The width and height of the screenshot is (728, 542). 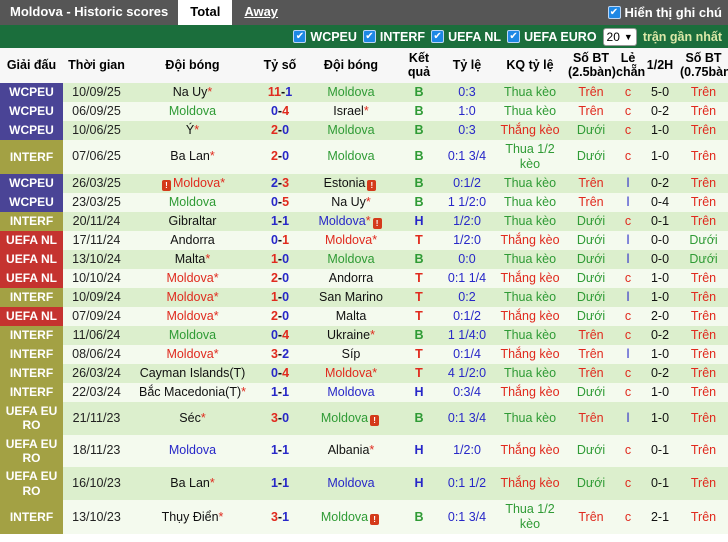 I want to click on home-team-cell: Cayman Islands(T), so click(x=192, y=373).